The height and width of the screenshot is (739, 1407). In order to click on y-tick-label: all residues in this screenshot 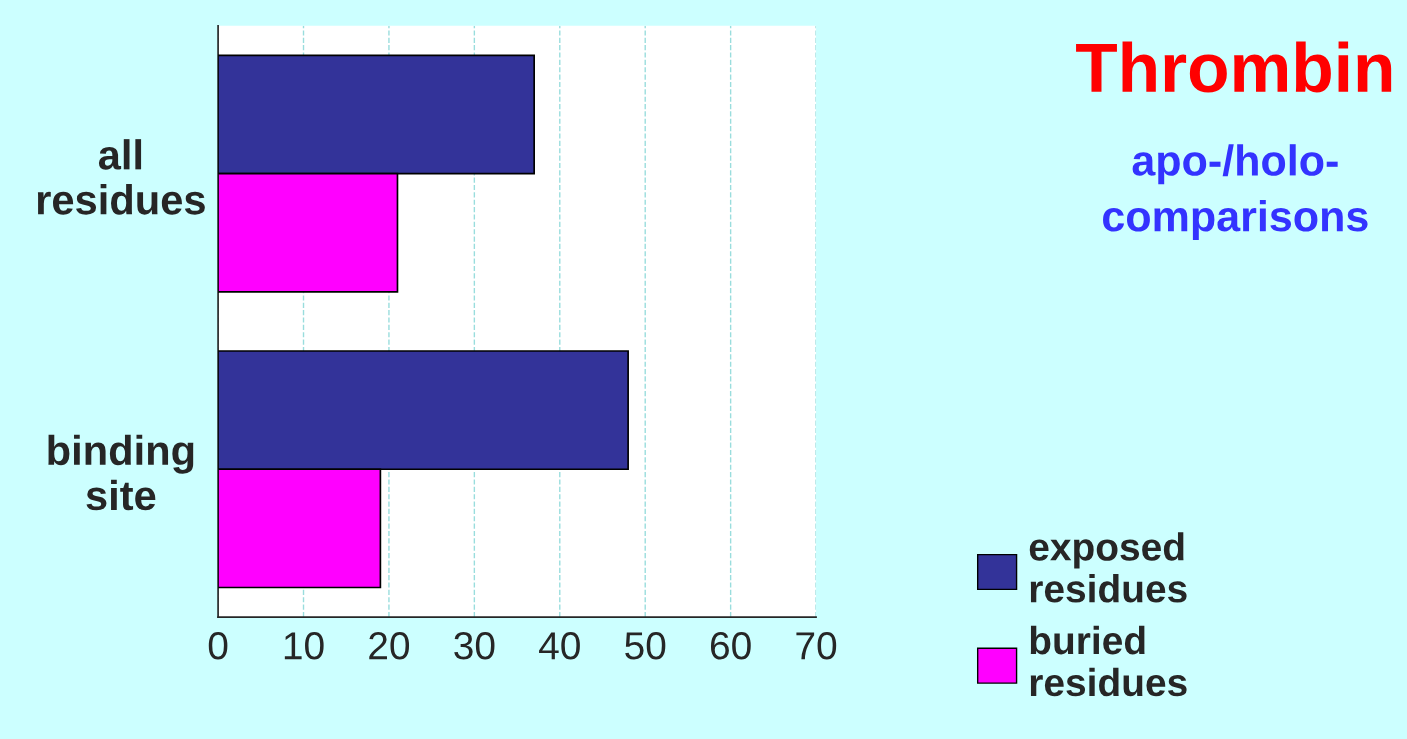, I will do `click(121, 177)`.